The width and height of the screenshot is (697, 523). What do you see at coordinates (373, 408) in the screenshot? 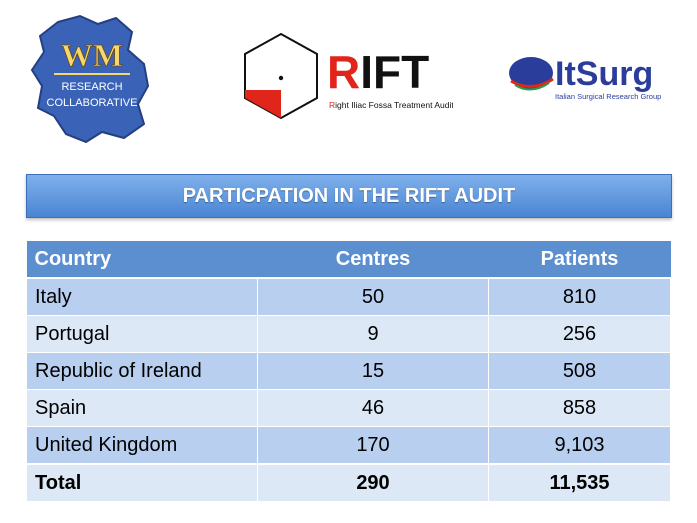
I see `centres-cell: 46` at bounding box center [373, 408].